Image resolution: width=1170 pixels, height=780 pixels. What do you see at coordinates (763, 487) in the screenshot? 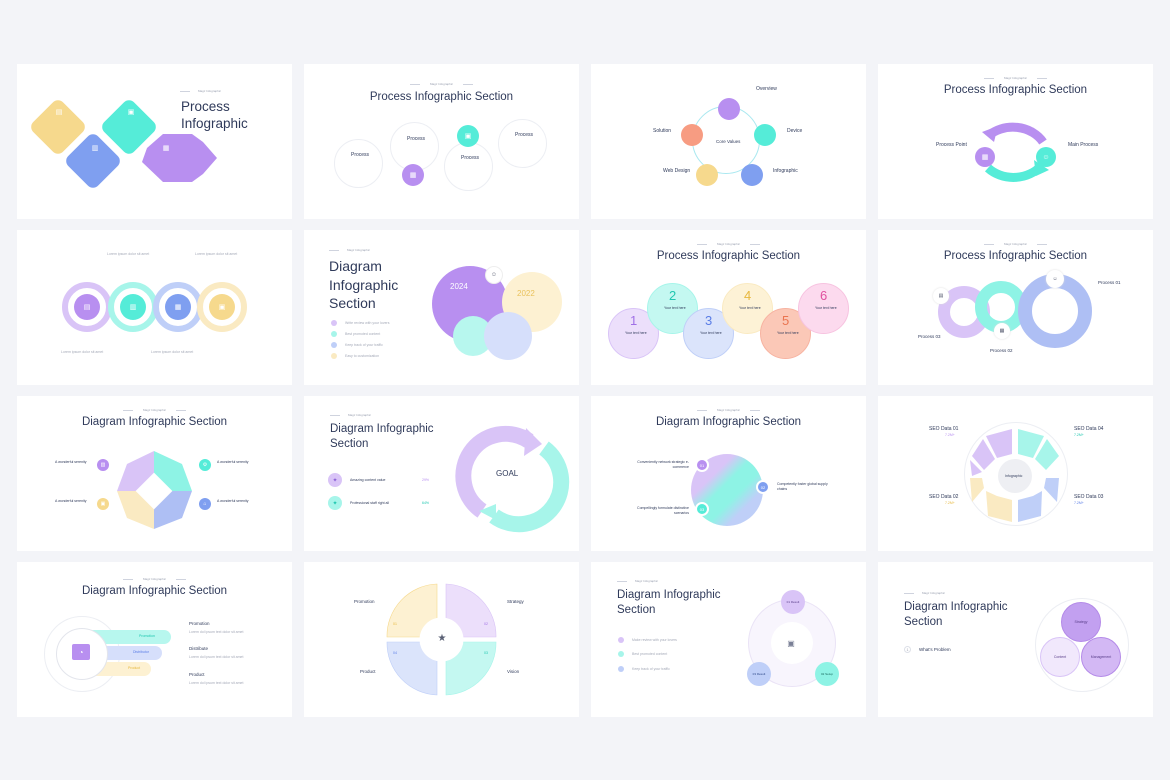
I see `number-badge-02: 02` at bounding box center [763, 487].